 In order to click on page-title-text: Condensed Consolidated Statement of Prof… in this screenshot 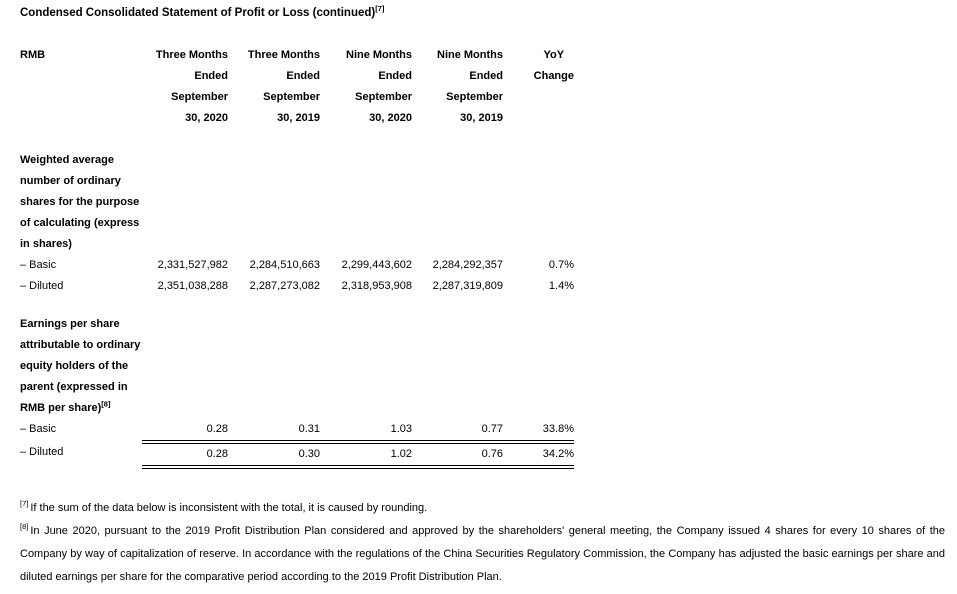, I will do `click(198, 13)`.